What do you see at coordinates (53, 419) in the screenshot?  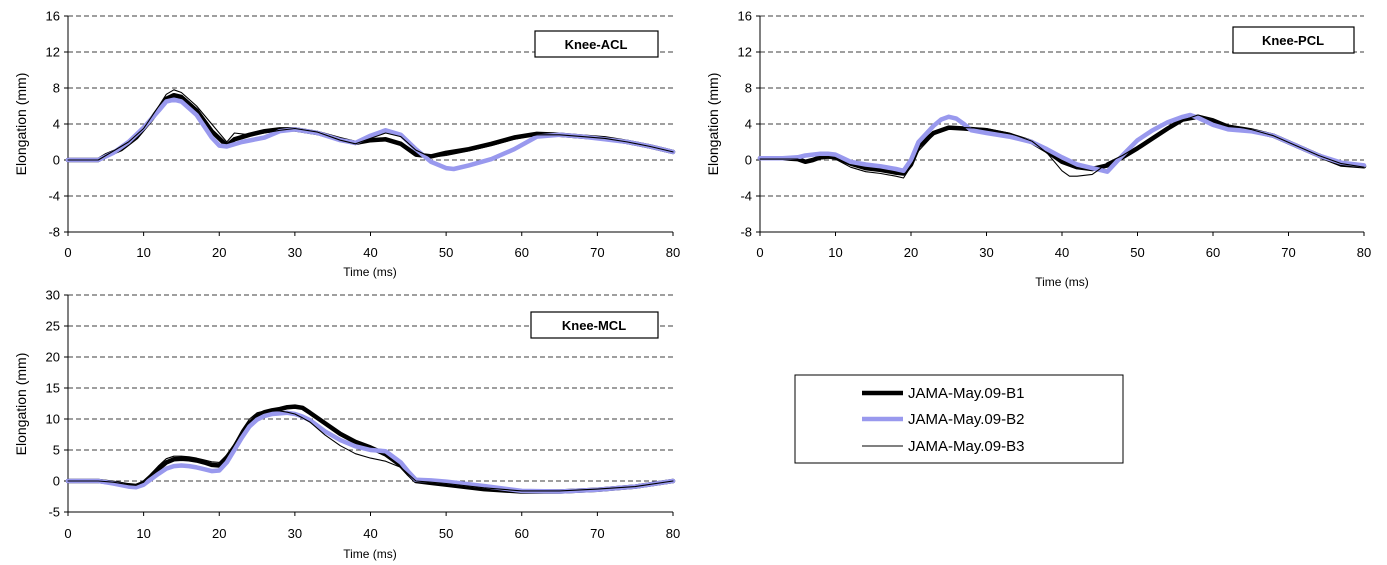 I see `y-tick-label: 10` at bounding box center [53, 419].